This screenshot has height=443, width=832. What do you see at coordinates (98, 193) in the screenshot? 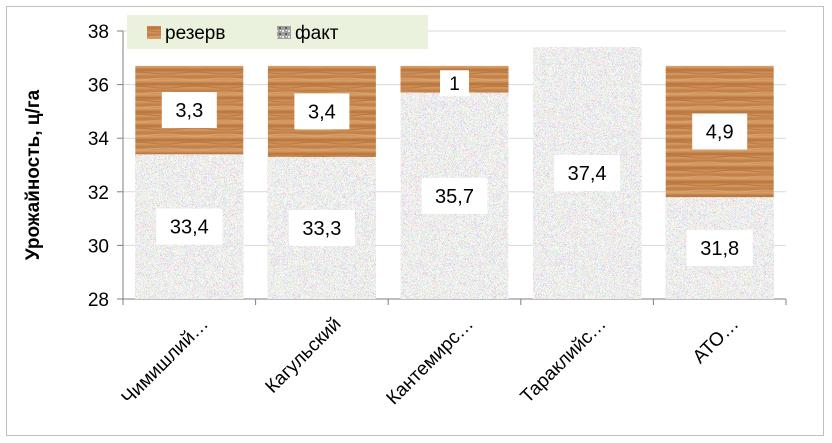
I see `y-tick-label: 32` at bounding box center [98, 193].